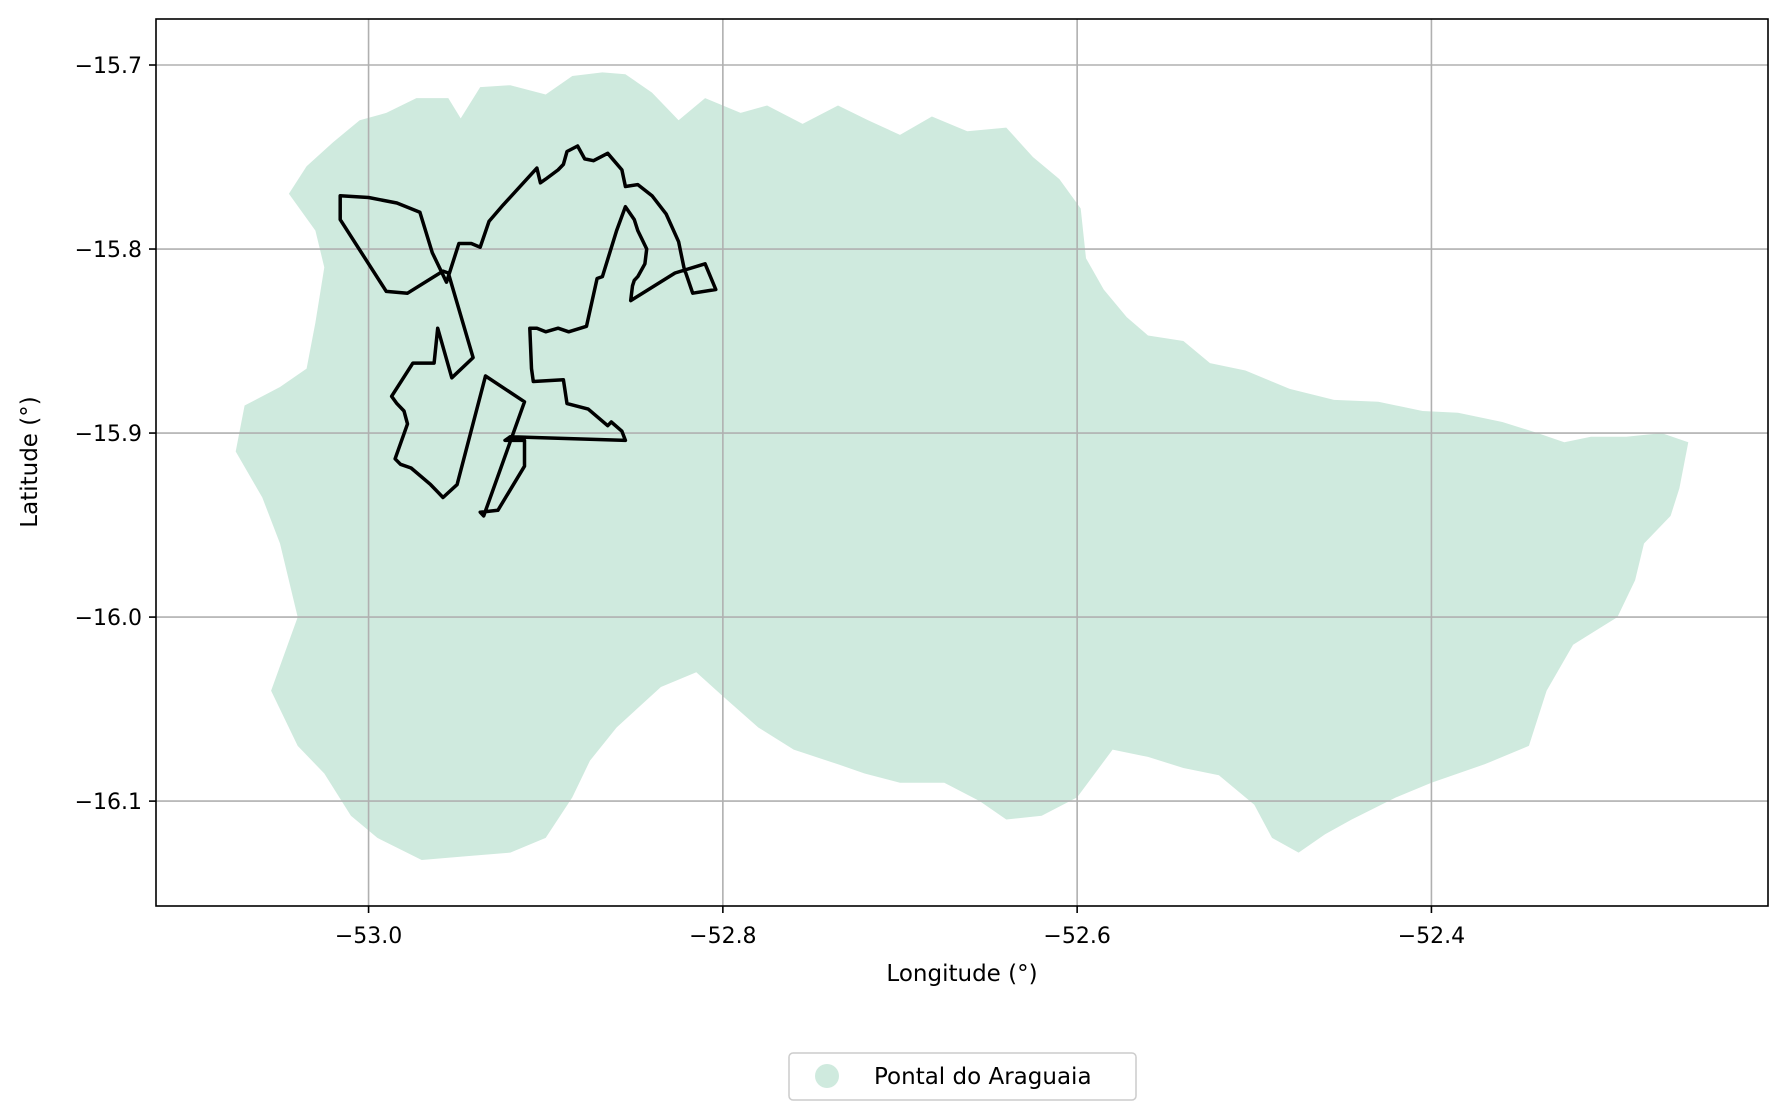 The height and width of the screenshot is (1119, 1786). Describe the element at coordinates (108, 66) in the screenshot. I see `y-tick-label: −15.7` at that location.